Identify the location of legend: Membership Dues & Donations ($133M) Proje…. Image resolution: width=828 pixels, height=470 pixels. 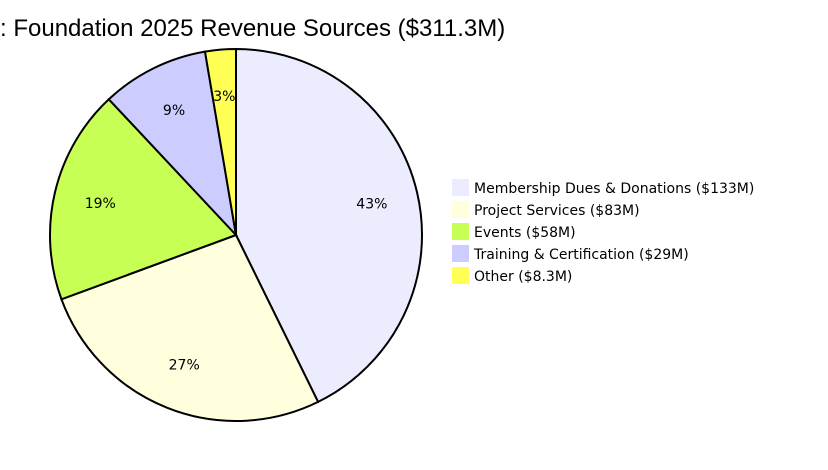
(603, 232).